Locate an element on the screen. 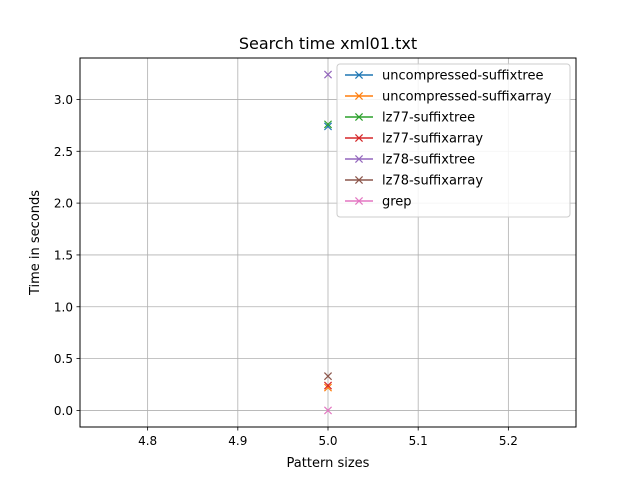  legend-item: lz77-suffixtree is located at coordinates (410, 118).